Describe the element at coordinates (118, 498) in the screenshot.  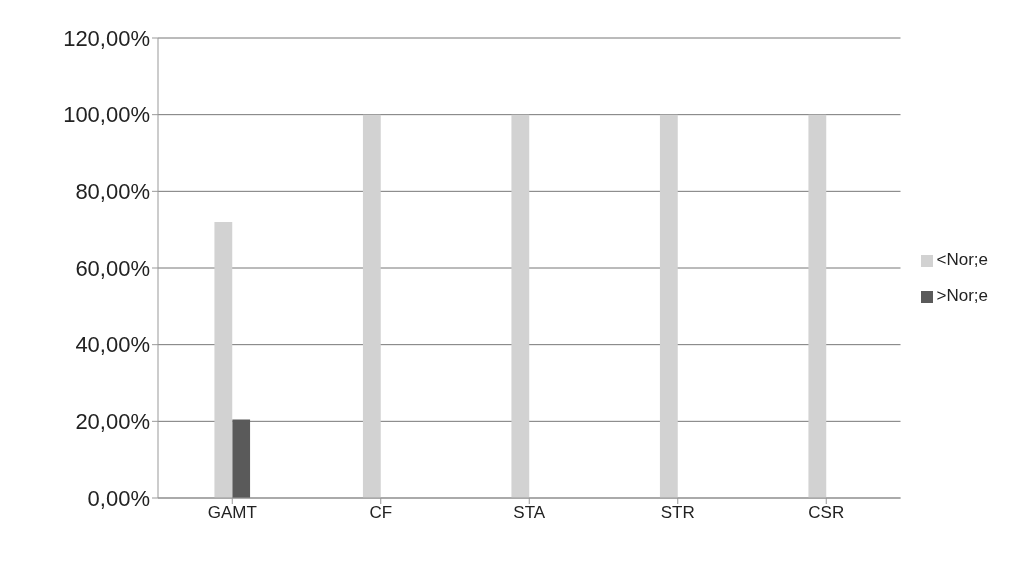
I see `y-tick-label: 0,00%` at that location.